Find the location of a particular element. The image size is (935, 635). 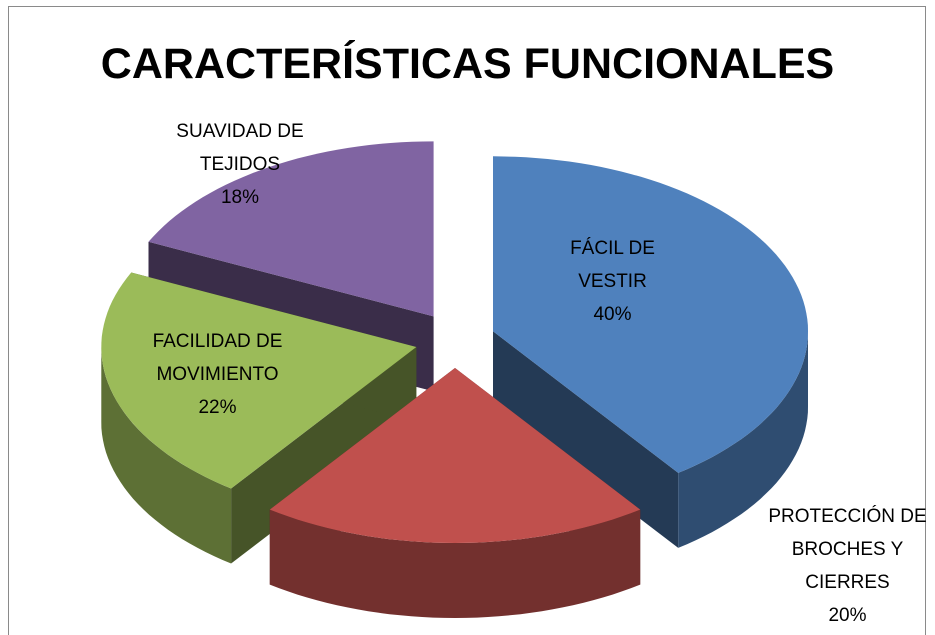

category-label: FACILIDAD DE MOVIMIENTO is located at coordinates (217, 358).